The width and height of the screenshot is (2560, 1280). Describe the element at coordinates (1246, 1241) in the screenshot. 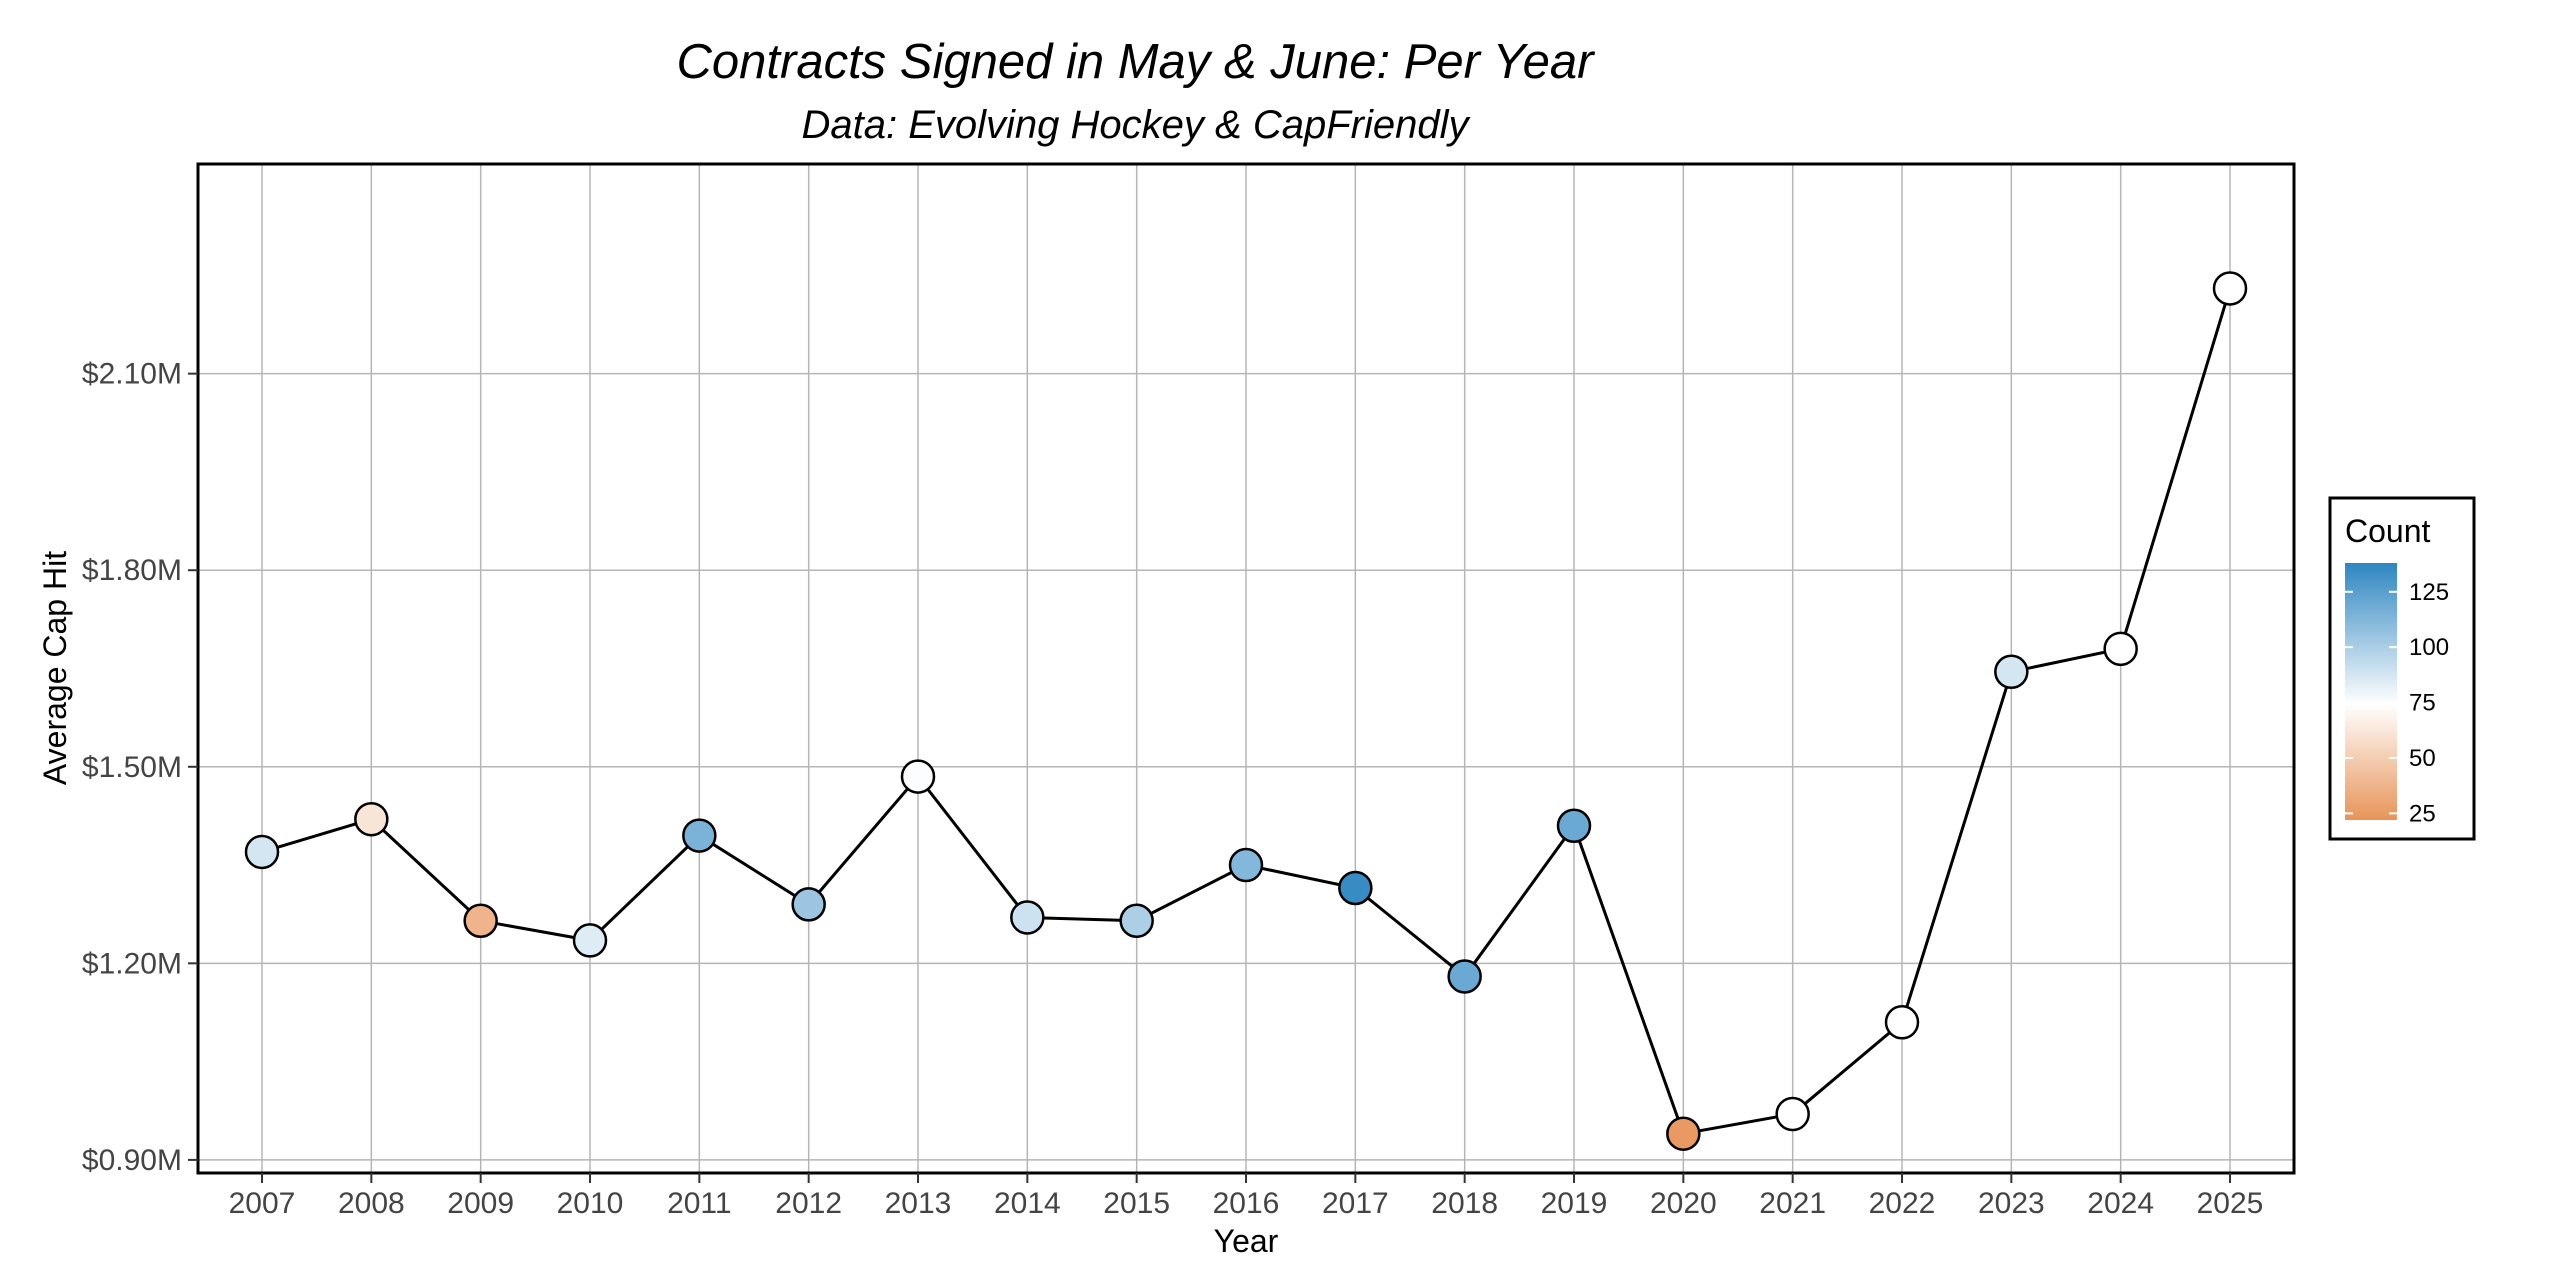

I see `x-axis-title: Year` at that location.